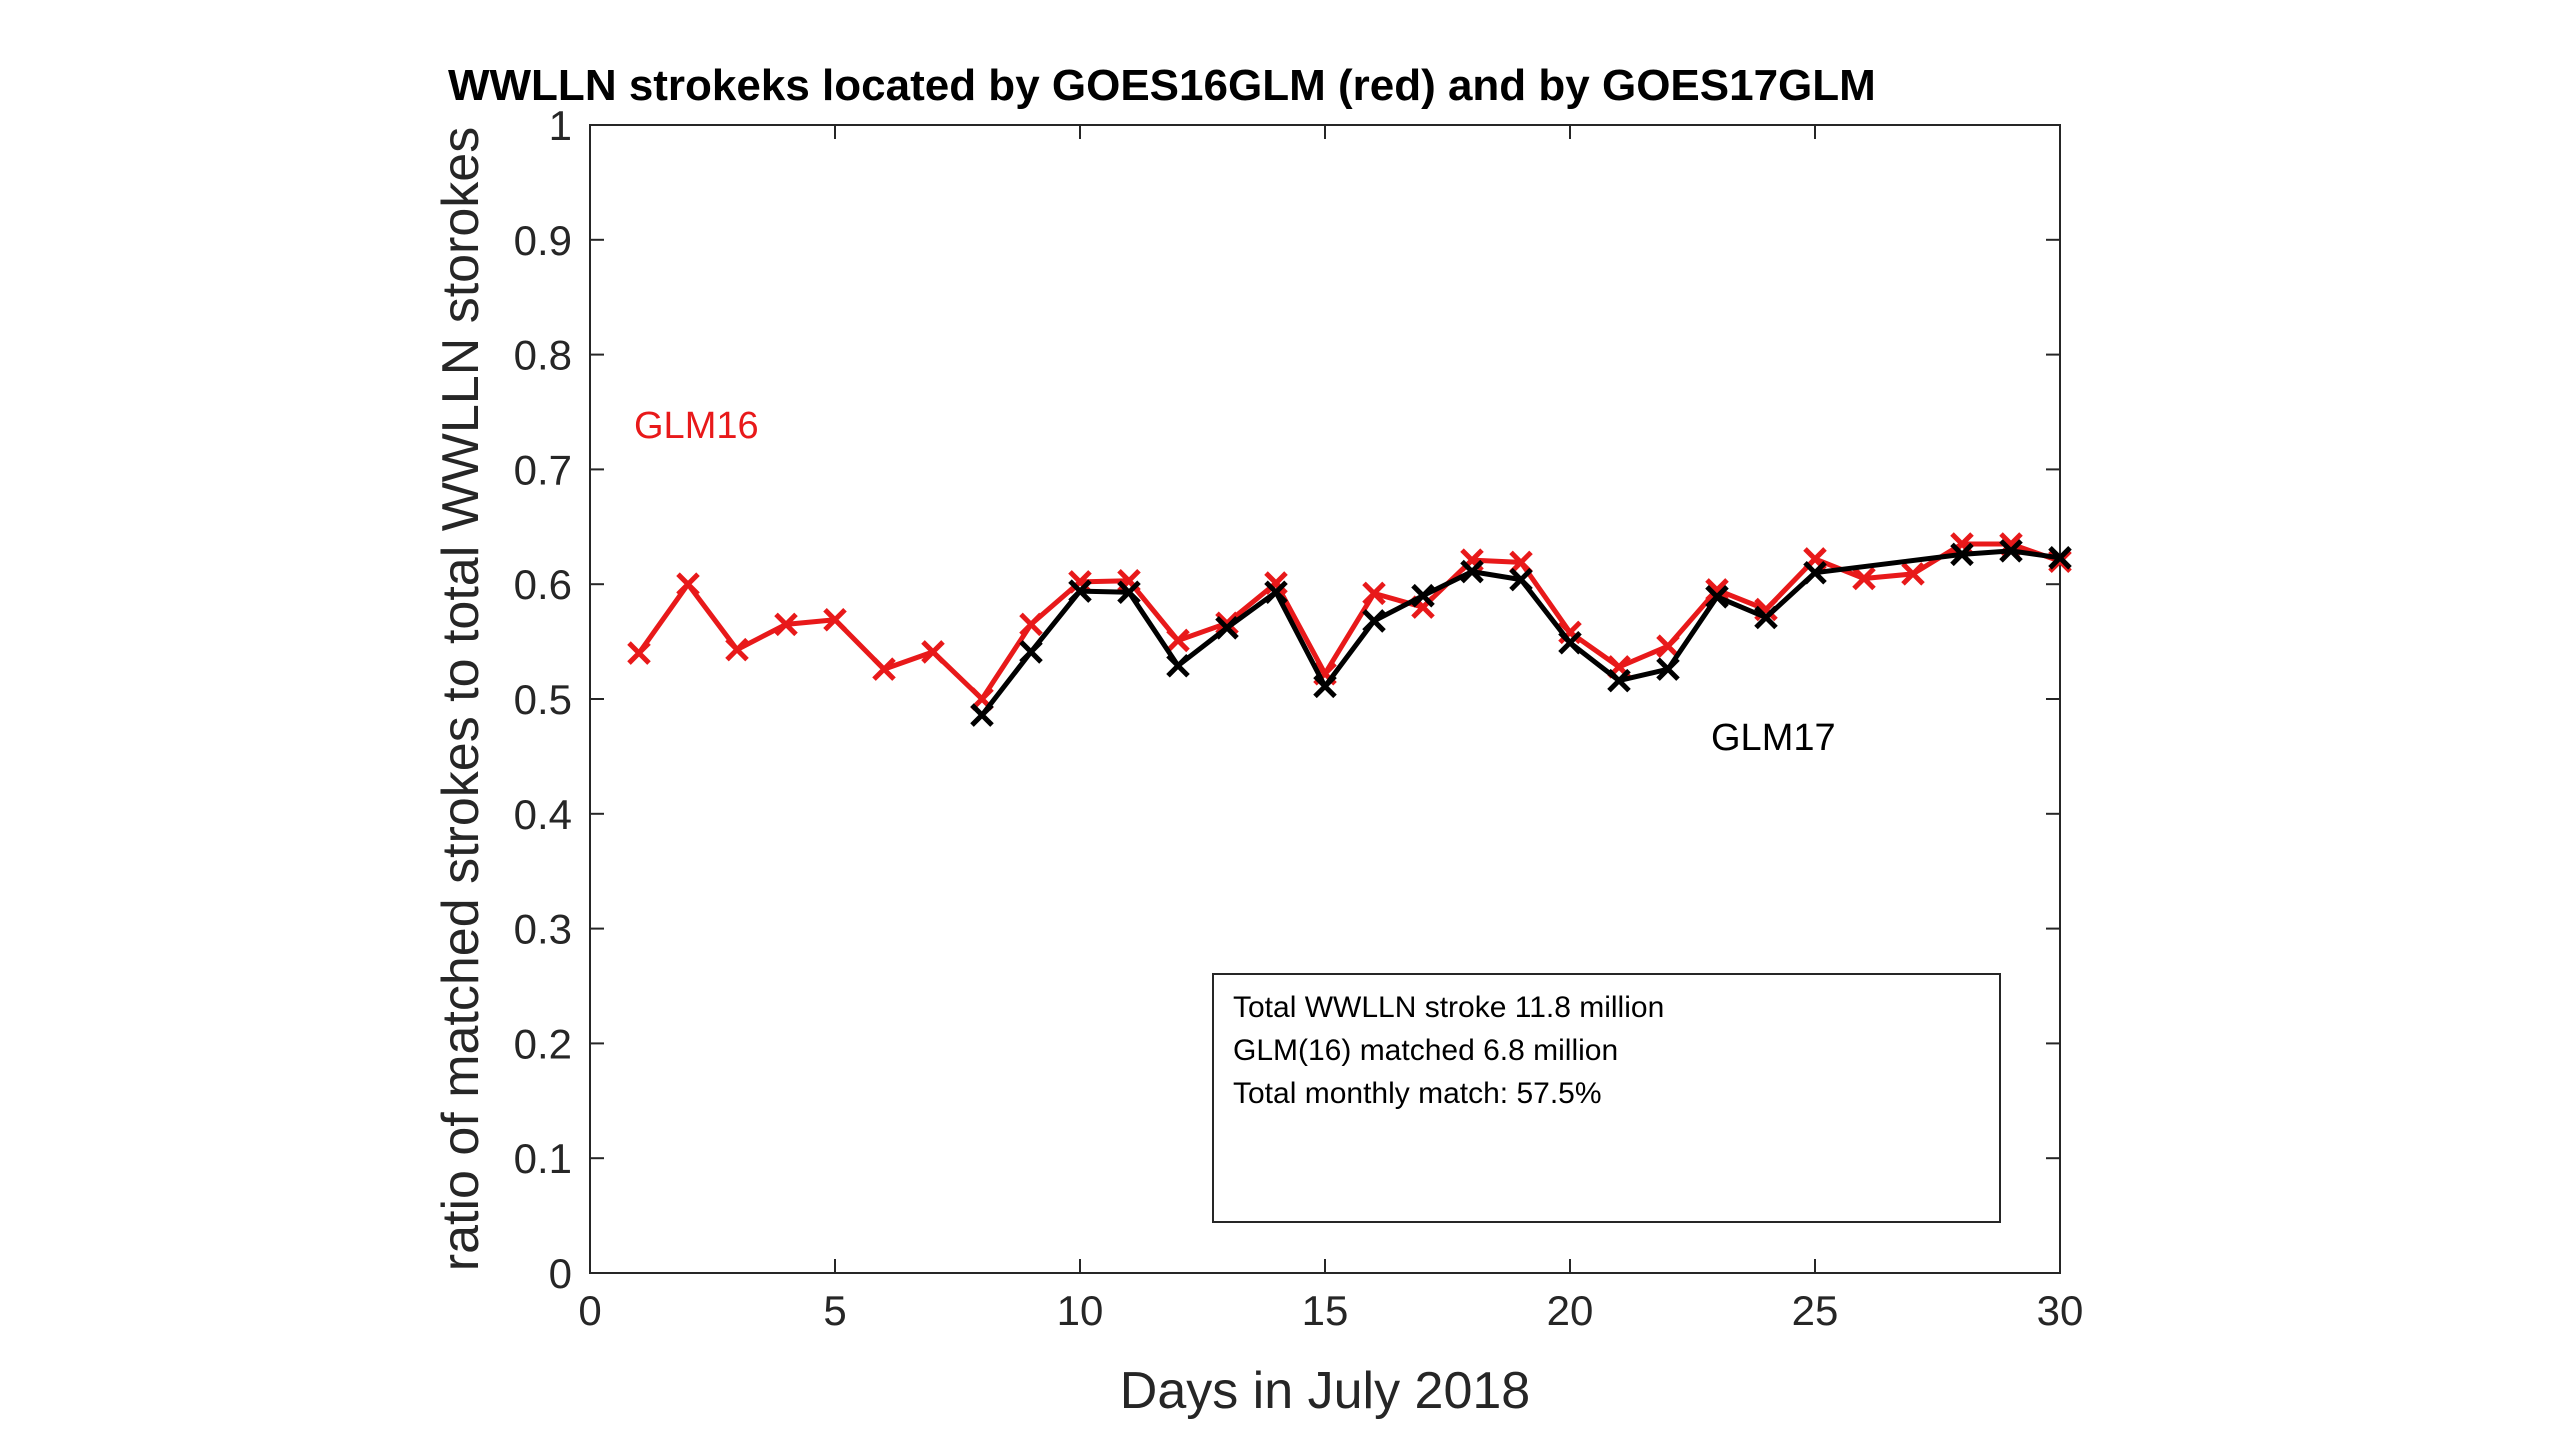 Image resolution: width=2560 pixels, height=1440 pixels. Describe the element at coordinates (543, 929) in the screenshot. I see `y-tick-label: 0.3` at that location.